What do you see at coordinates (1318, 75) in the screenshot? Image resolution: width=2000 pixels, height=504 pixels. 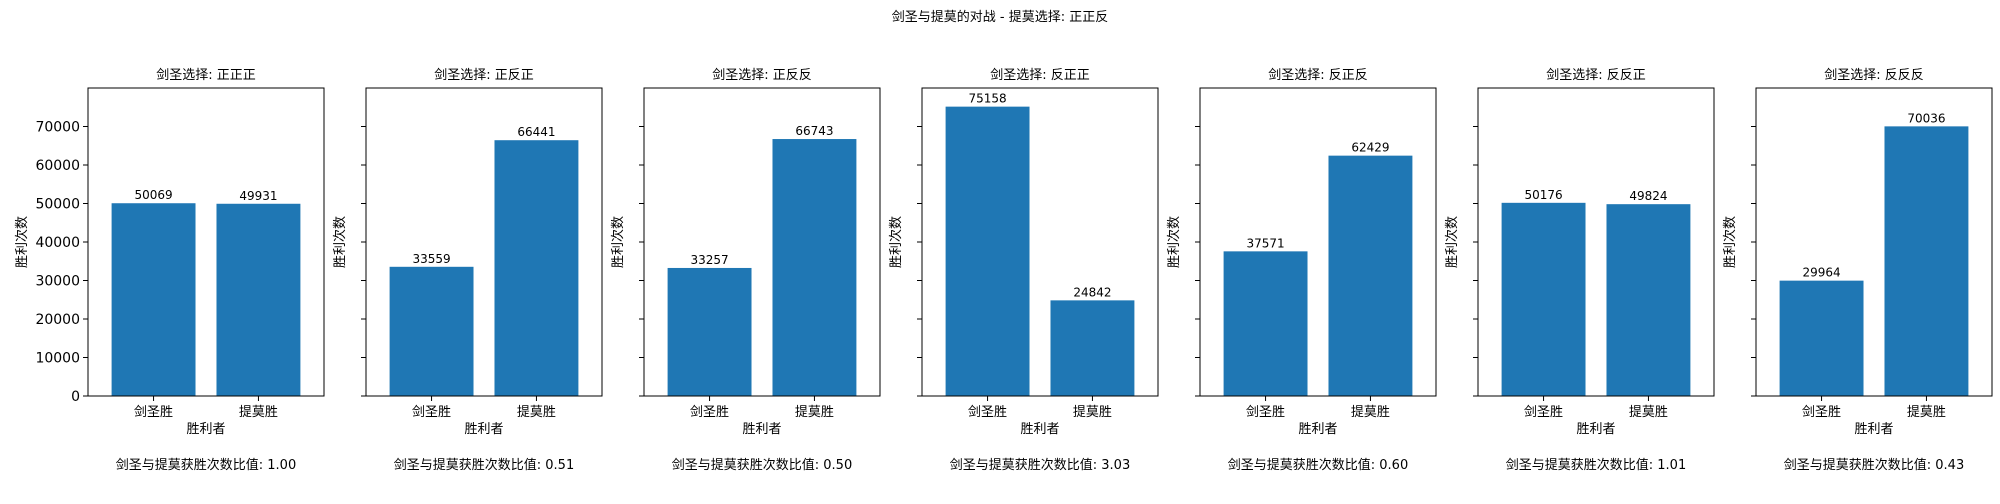 I see `subplot-title: 剑圣选择: 反正反` at bounding box center [1318, 75].